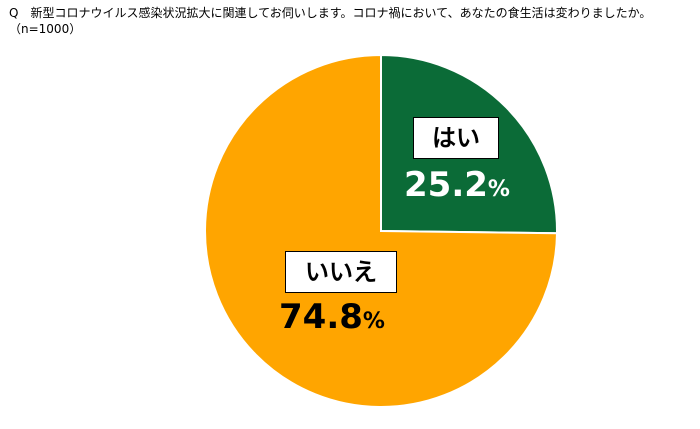 Image resolution: width=700 pixels, height=429 pixels. Describe the element at coordinates (45, 29) in the screenshot. I see `sample-size: （n=1000）` at that location.